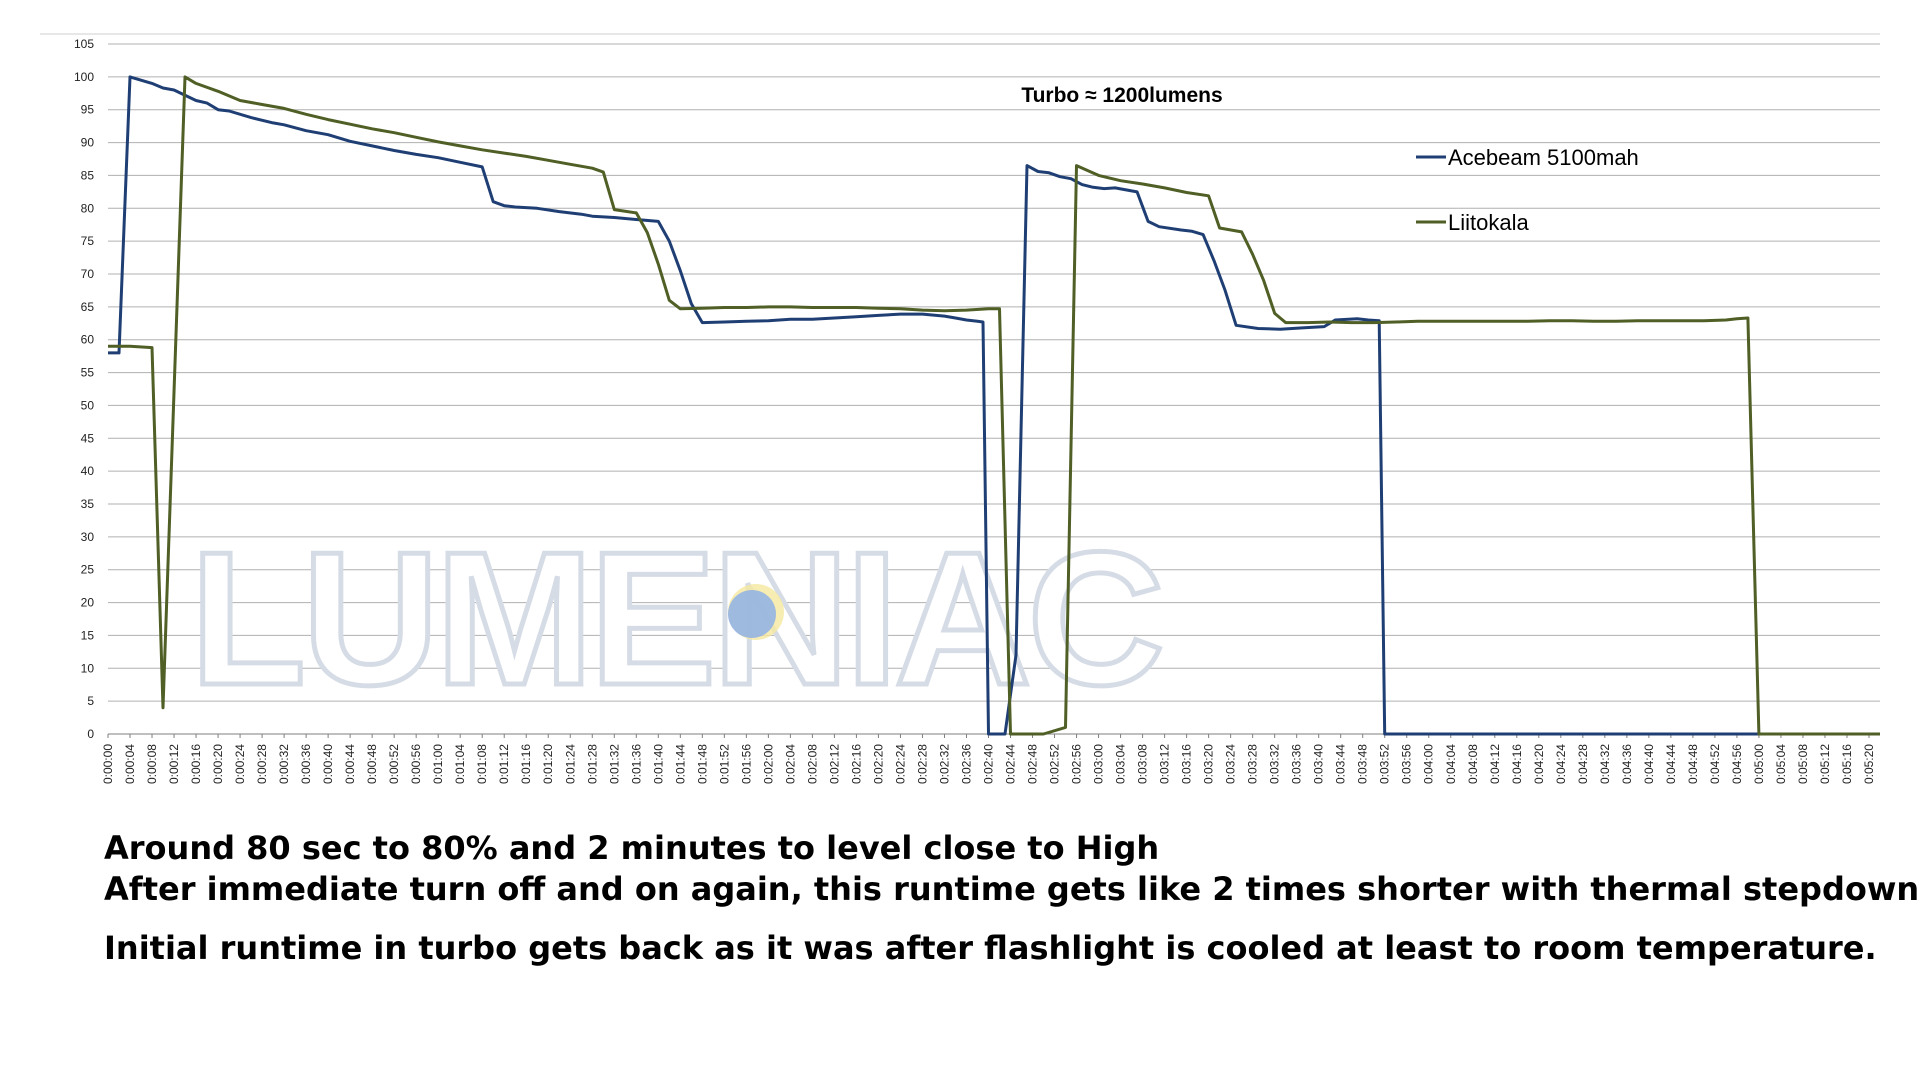 This screenshot has width=1920, height=1080. What do you see at coordinates (1495, 764) in the screenshot?
I see `x-tick-label: 0:04:12` at bounding box center [1495, 764].